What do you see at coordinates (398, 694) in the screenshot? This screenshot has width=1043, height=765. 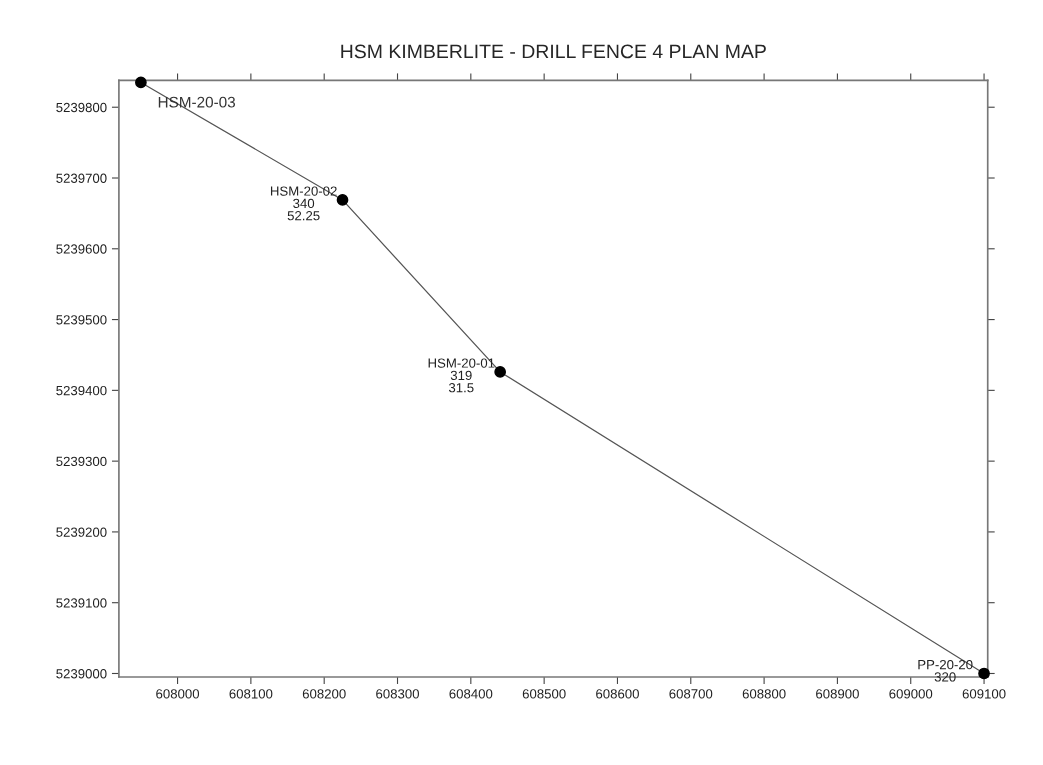 I see `x-tick-label: 608300` at bounding box center [398, 694].